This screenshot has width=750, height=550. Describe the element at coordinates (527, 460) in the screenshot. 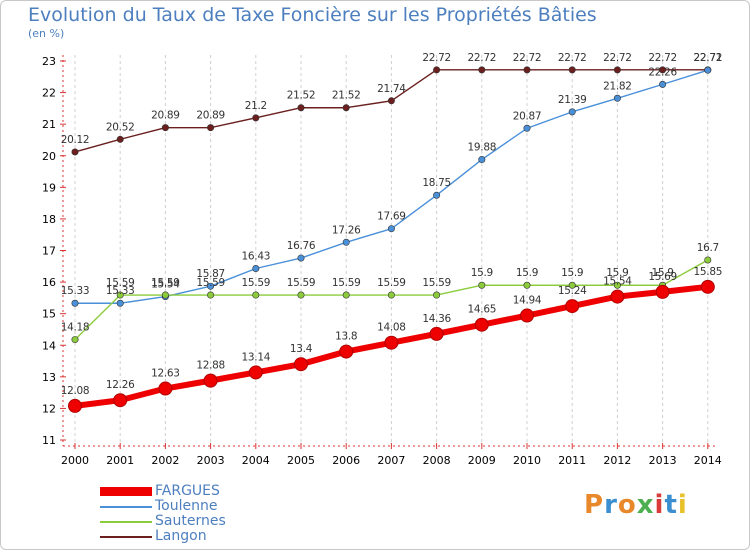

I see `x-tick-label: 2010` at that location.